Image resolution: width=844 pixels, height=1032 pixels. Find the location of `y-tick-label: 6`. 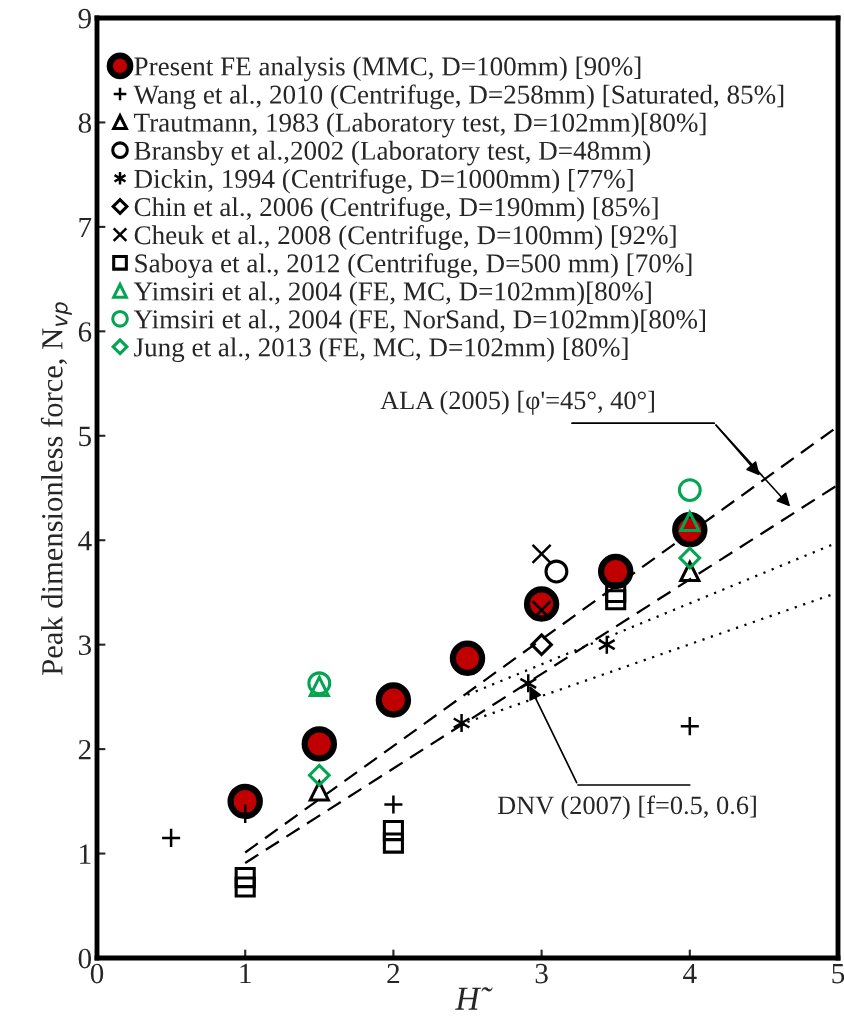

y-tick-label: 6 is located at coordinates (85, 332).